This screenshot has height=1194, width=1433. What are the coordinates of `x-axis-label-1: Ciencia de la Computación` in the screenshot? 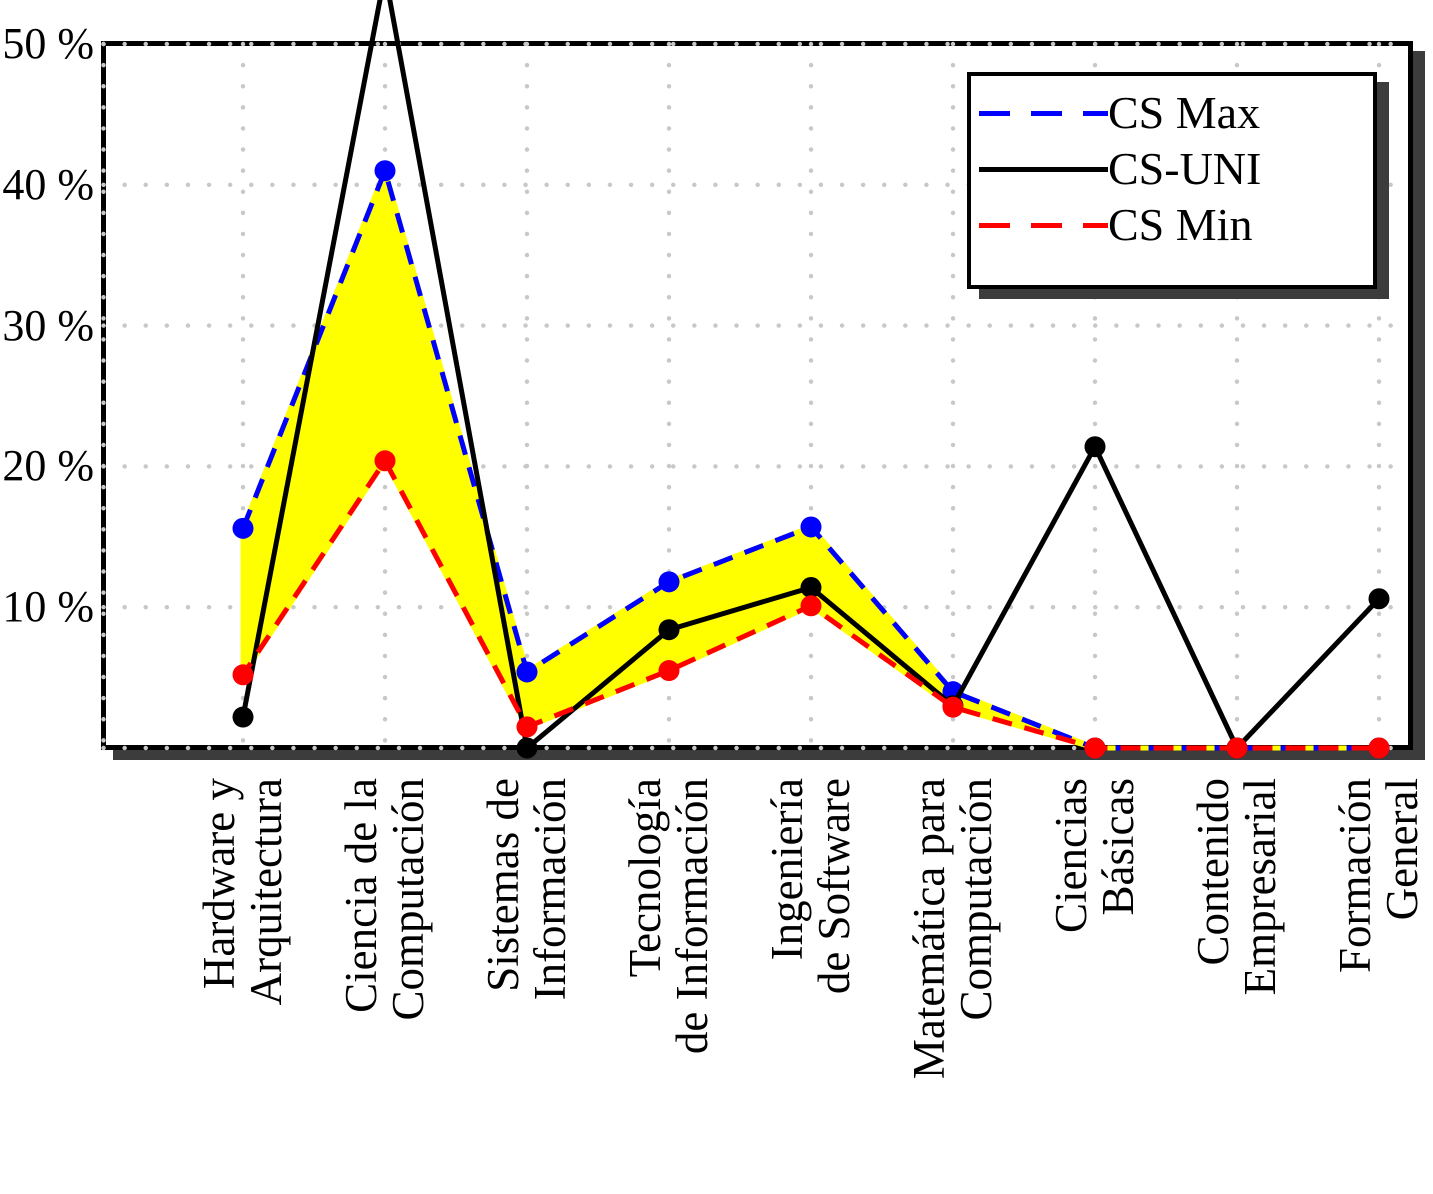 It's located at (384, 983).